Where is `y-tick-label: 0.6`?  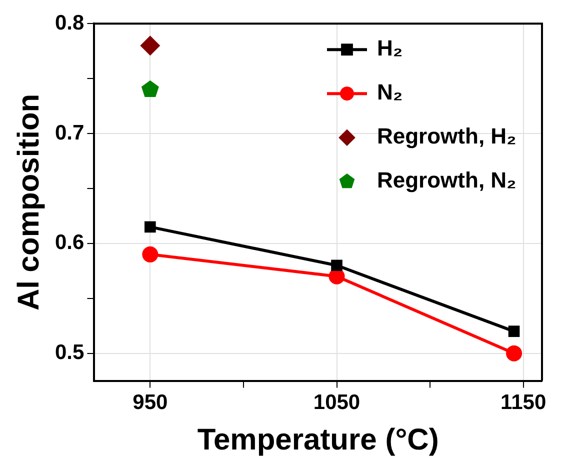
y-tick-label: 0.6 is located at coordinates (69, 242).